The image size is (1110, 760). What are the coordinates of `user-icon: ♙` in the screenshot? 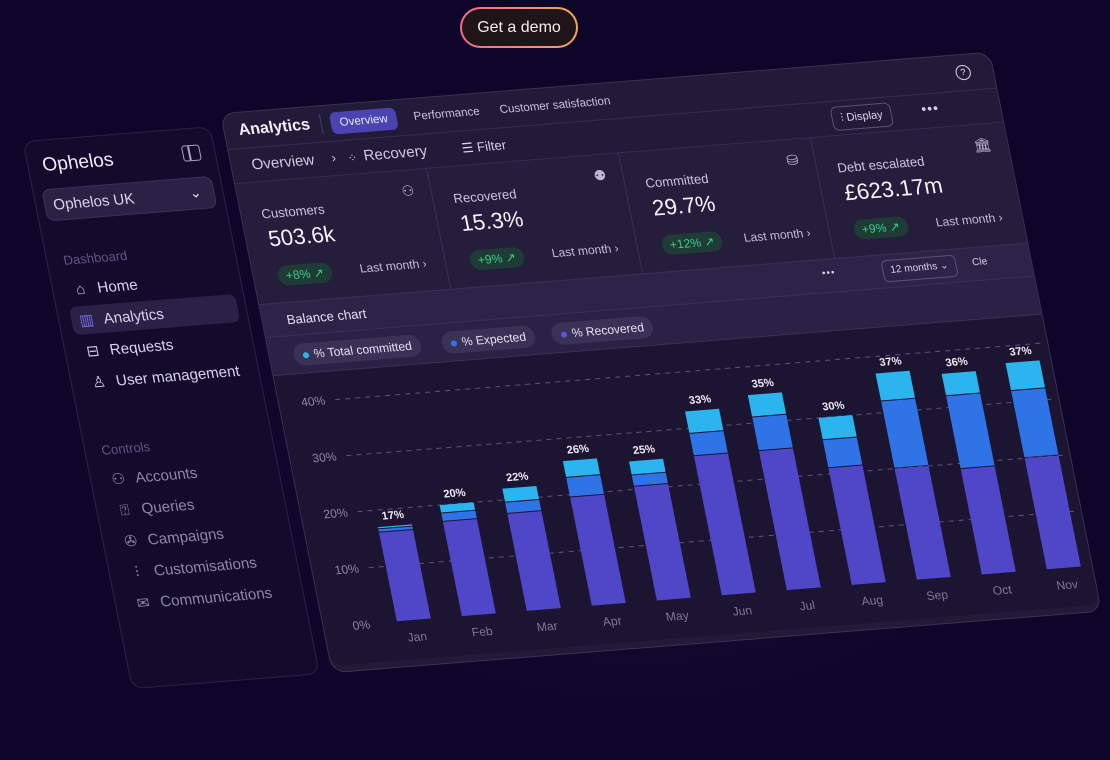 It's located at (99, 382).